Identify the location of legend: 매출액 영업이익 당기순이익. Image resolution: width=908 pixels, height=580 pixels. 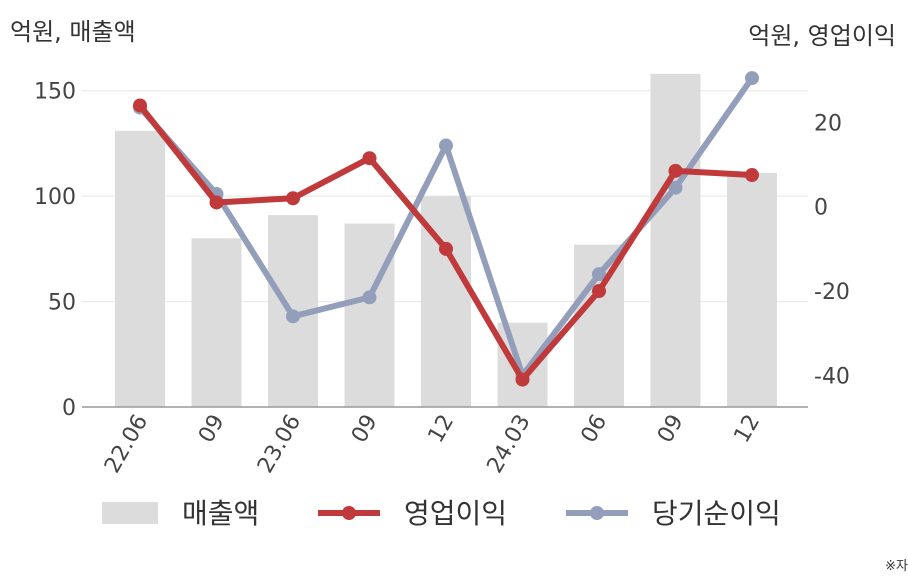
(441, 513).